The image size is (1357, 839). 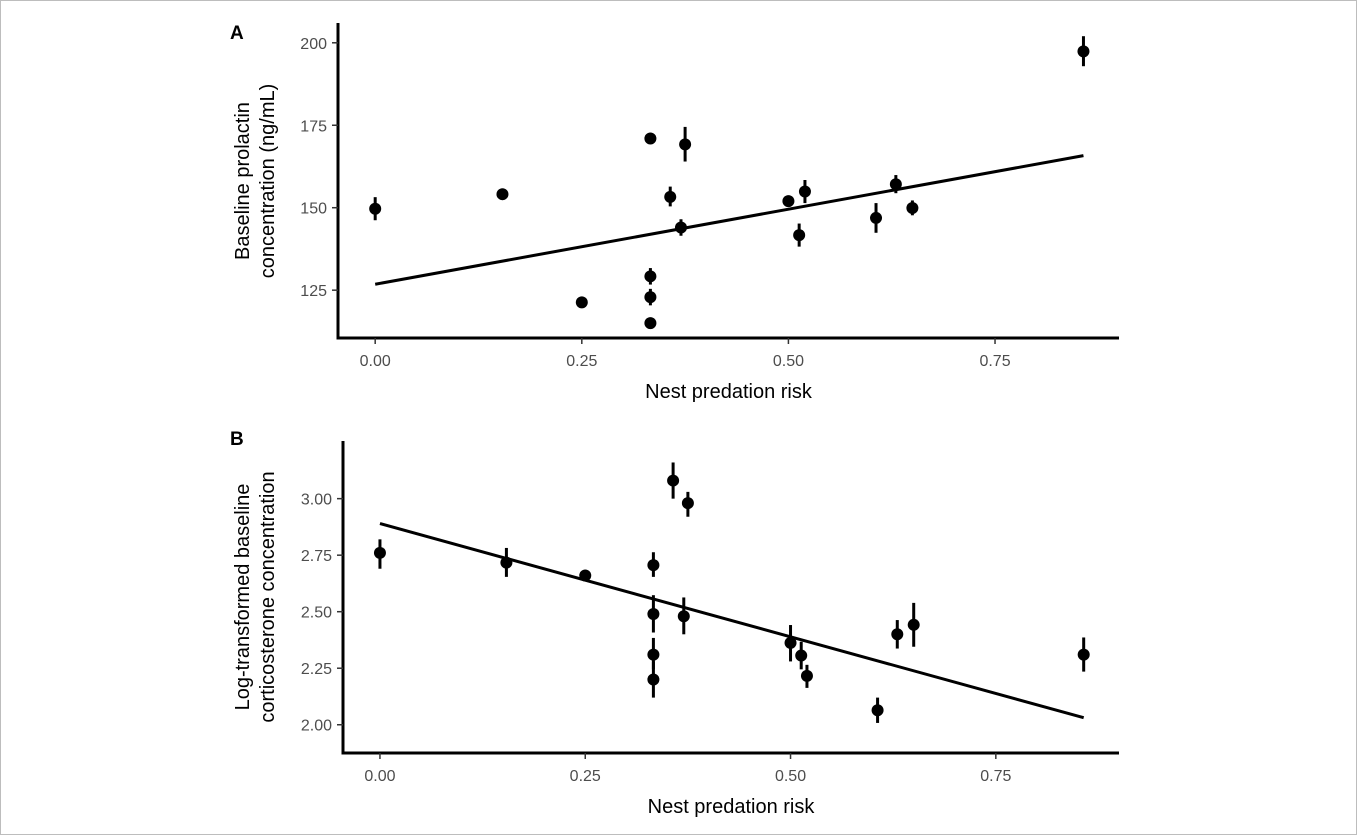 What do you see at coordinates (237, 439) in the screenshot?
I see `panel-label: B` at bounding box center [237, 439].